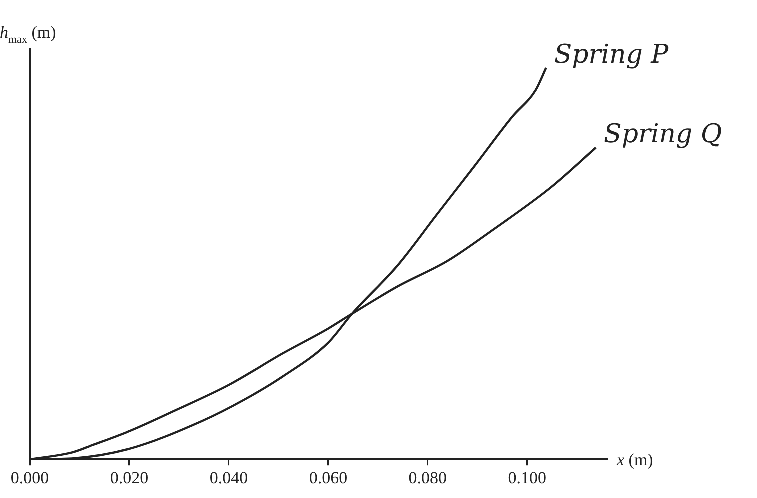  Describe the element at coordinates (30, 478) in the screenshot. I see `x-tick-label: 0.000` at that location.